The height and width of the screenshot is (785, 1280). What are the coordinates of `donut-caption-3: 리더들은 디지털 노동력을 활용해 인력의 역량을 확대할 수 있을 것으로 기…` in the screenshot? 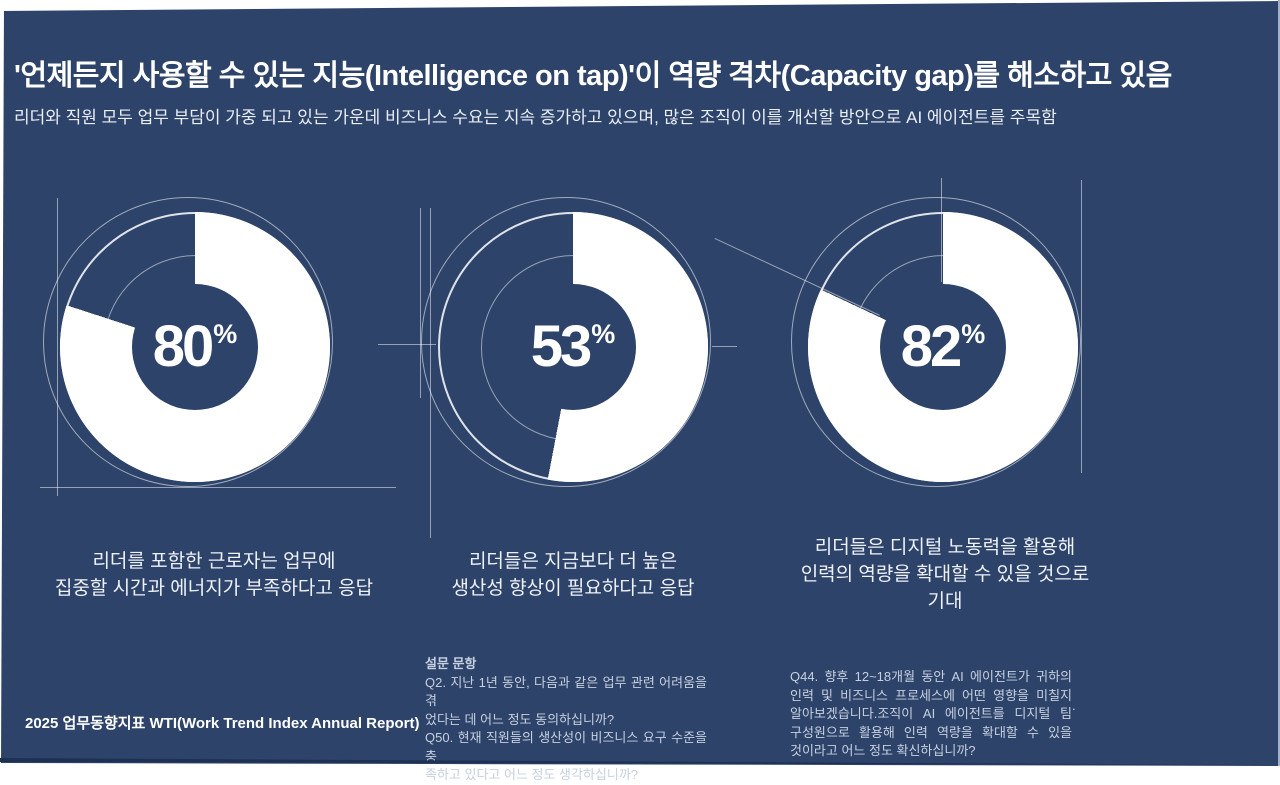 It's located at (945, 574).